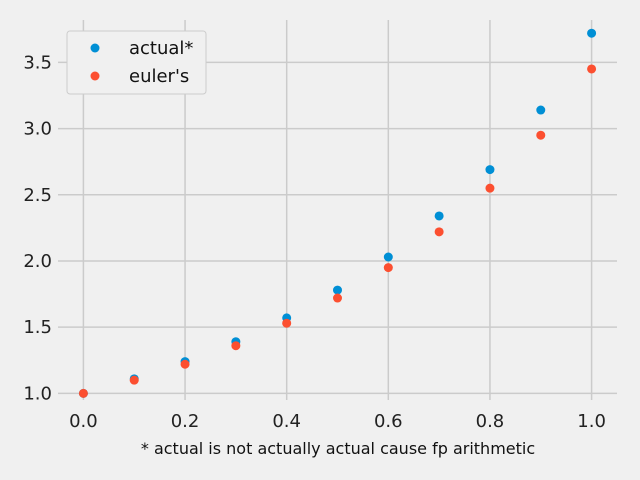 Image resolution: width=640 pixels, height=480 pixels. Describe the element at coordinates (490, 421) in the screenshot. I see `x-tick-label: 0.8` at that location.